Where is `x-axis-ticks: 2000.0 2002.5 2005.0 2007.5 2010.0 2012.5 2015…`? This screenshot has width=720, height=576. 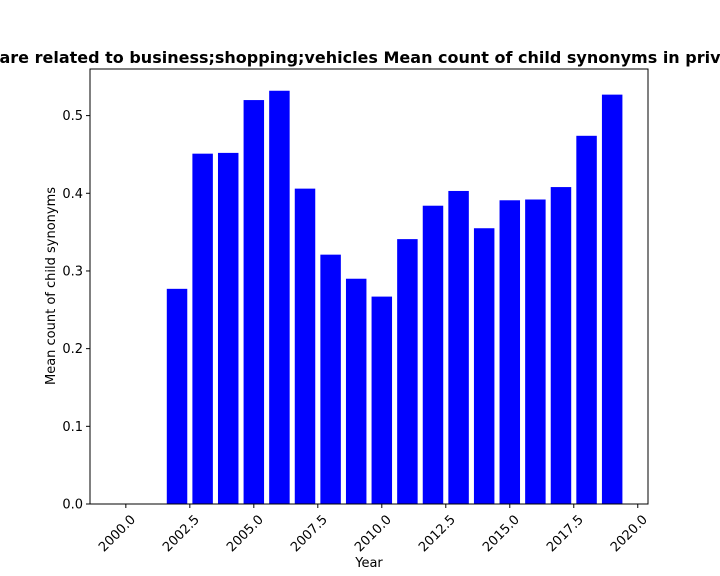 x-axis-ticks: 2000.0 2002.5 2005.0 2007.5 2010.0 2012.5 2015… is located at coordinates (373, 529).